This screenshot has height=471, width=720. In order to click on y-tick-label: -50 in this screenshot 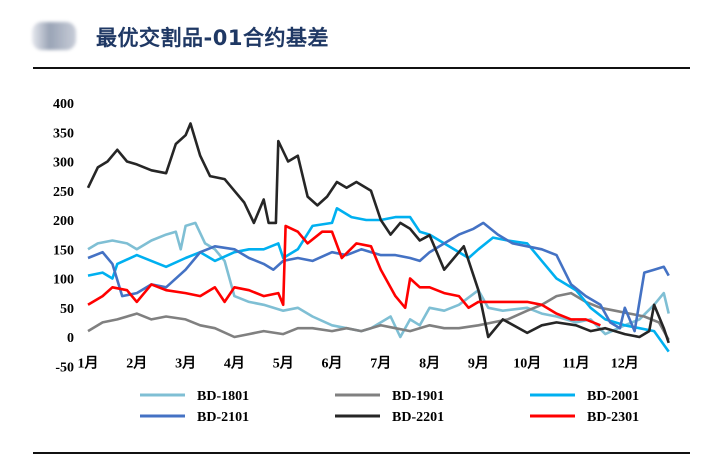, I will do `click(64, 367)`.